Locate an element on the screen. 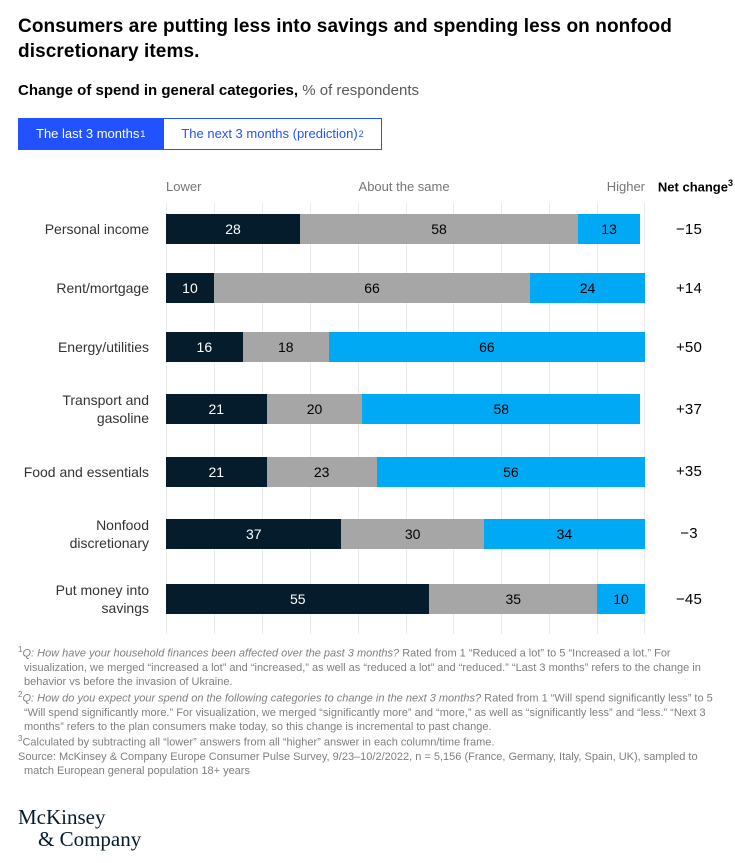 The width and height of the screenshot is (735, 863). bar-segment-about-the-same: 35 is located at coordinates (513, 599).